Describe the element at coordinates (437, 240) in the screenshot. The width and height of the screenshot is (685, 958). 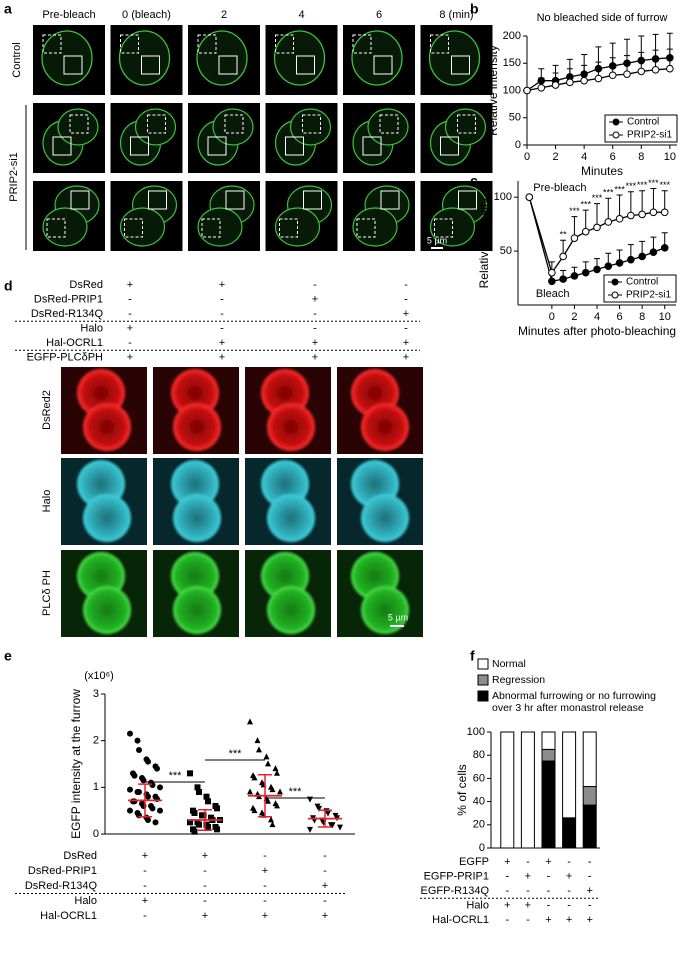
I see `scale-bar-label: 5 µm` at that location.